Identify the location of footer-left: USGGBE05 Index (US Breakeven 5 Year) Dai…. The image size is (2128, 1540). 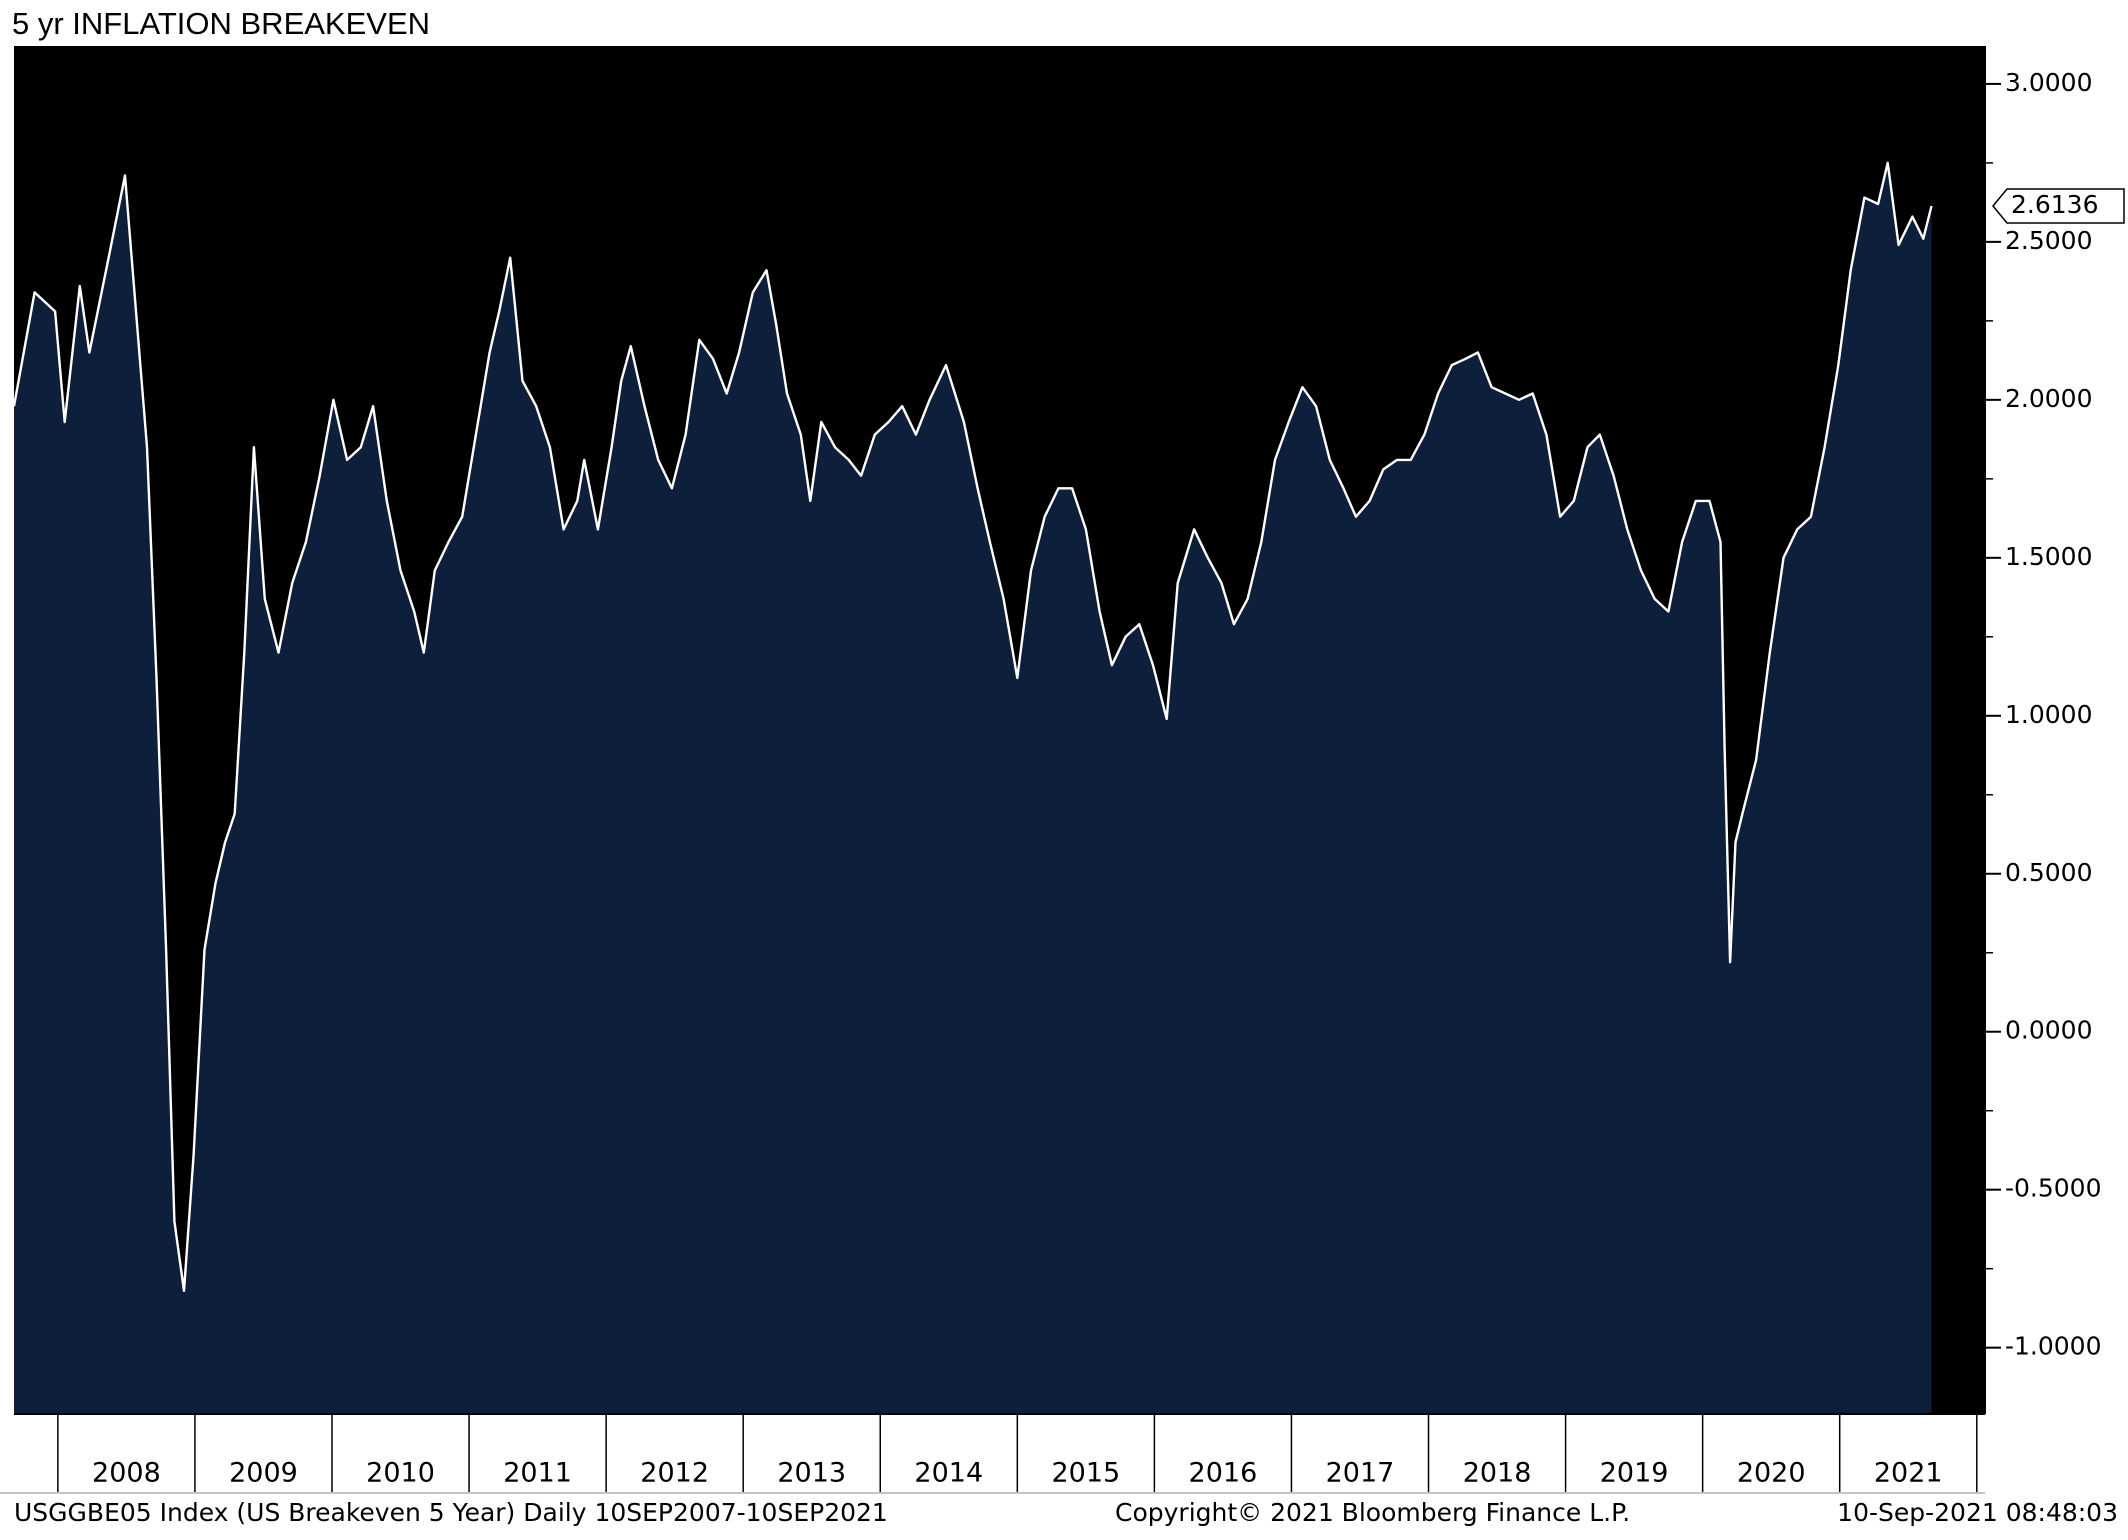
(451, 1512).